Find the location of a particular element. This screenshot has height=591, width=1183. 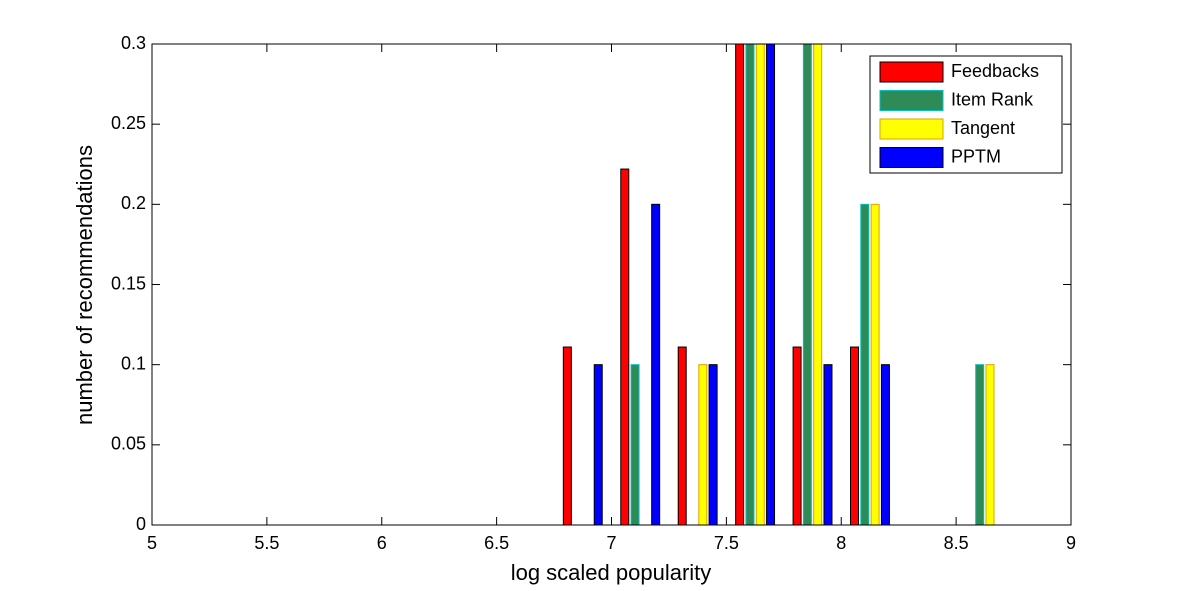

x-axis-label: log scaled popularity is located at coordinates (611, 572).